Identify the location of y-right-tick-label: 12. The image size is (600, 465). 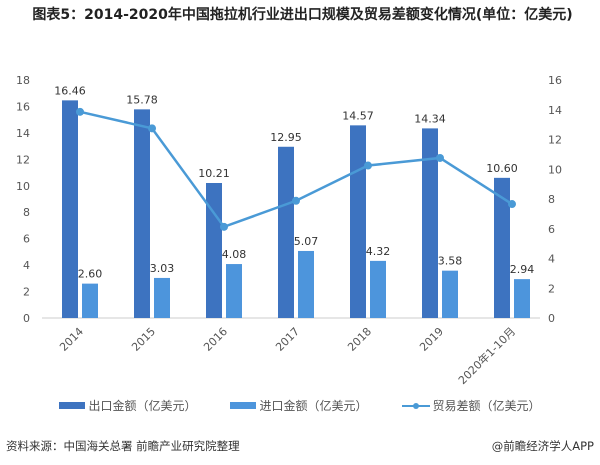
(555, 140).